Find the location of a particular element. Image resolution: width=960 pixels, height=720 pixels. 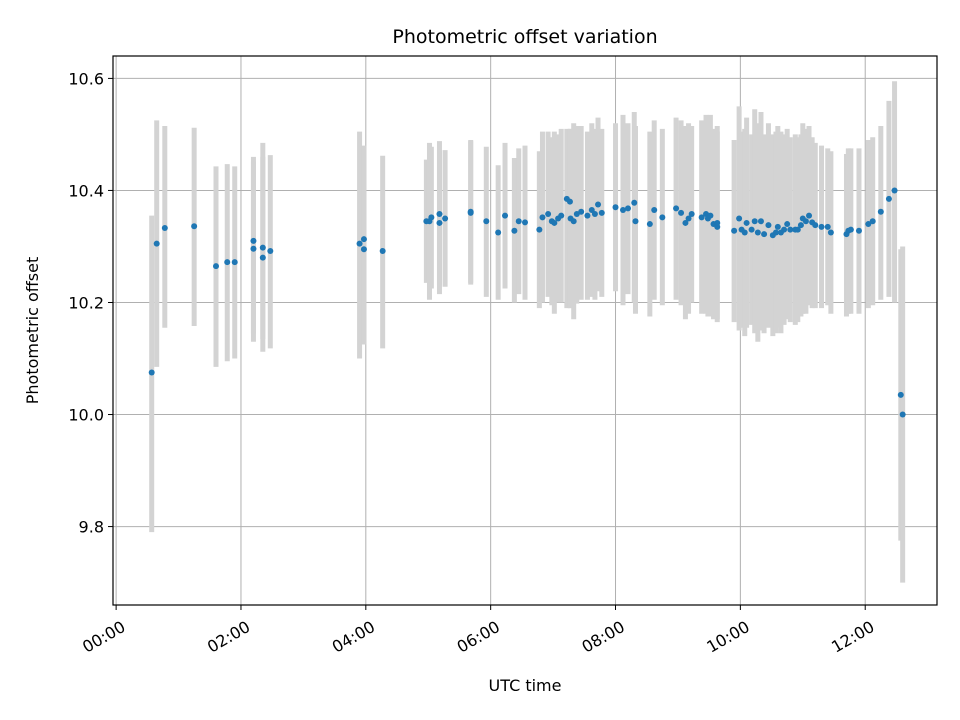

y-tick-label: 10.4 is located at coordinates (86, 190).